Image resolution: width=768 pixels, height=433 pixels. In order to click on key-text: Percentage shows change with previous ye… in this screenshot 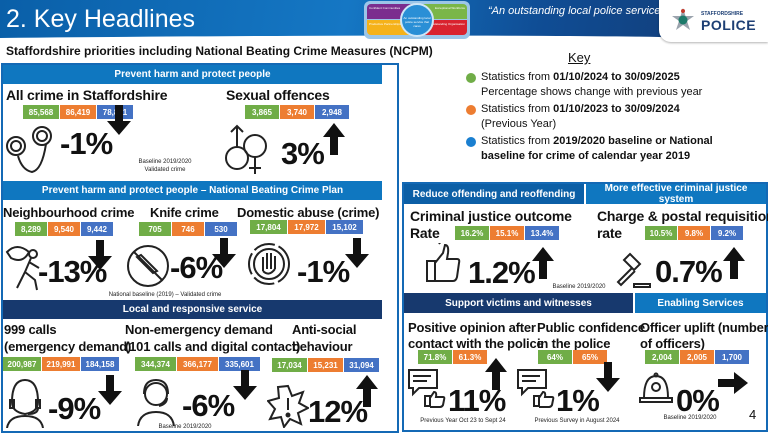, I will do `click(592, 92)`.